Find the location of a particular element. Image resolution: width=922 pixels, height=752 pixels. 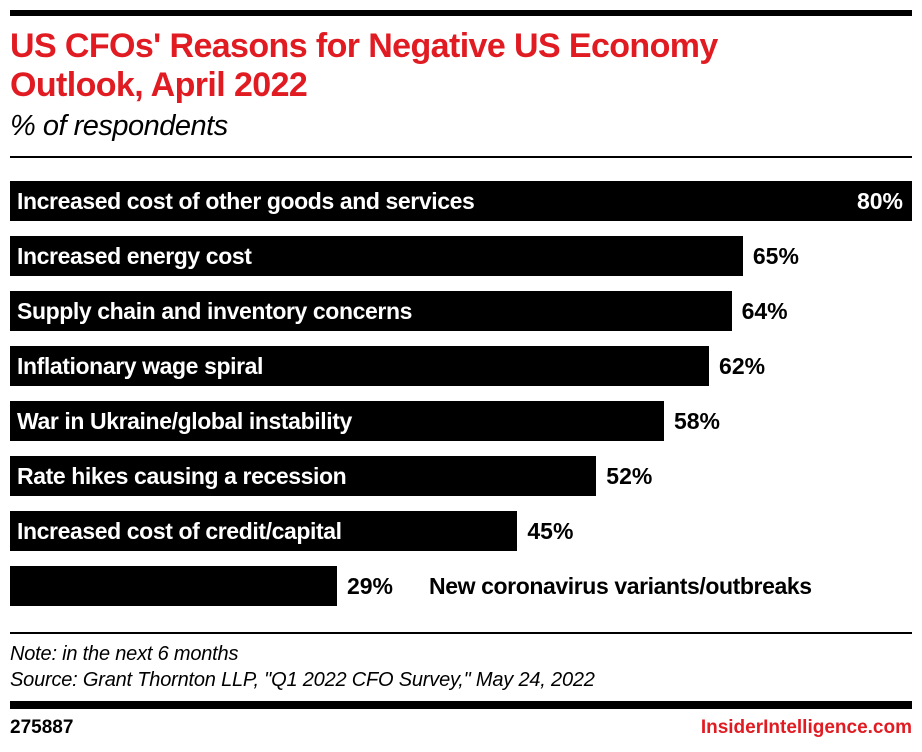

bar-value-label: 58% is located at coordinates (696, 420).